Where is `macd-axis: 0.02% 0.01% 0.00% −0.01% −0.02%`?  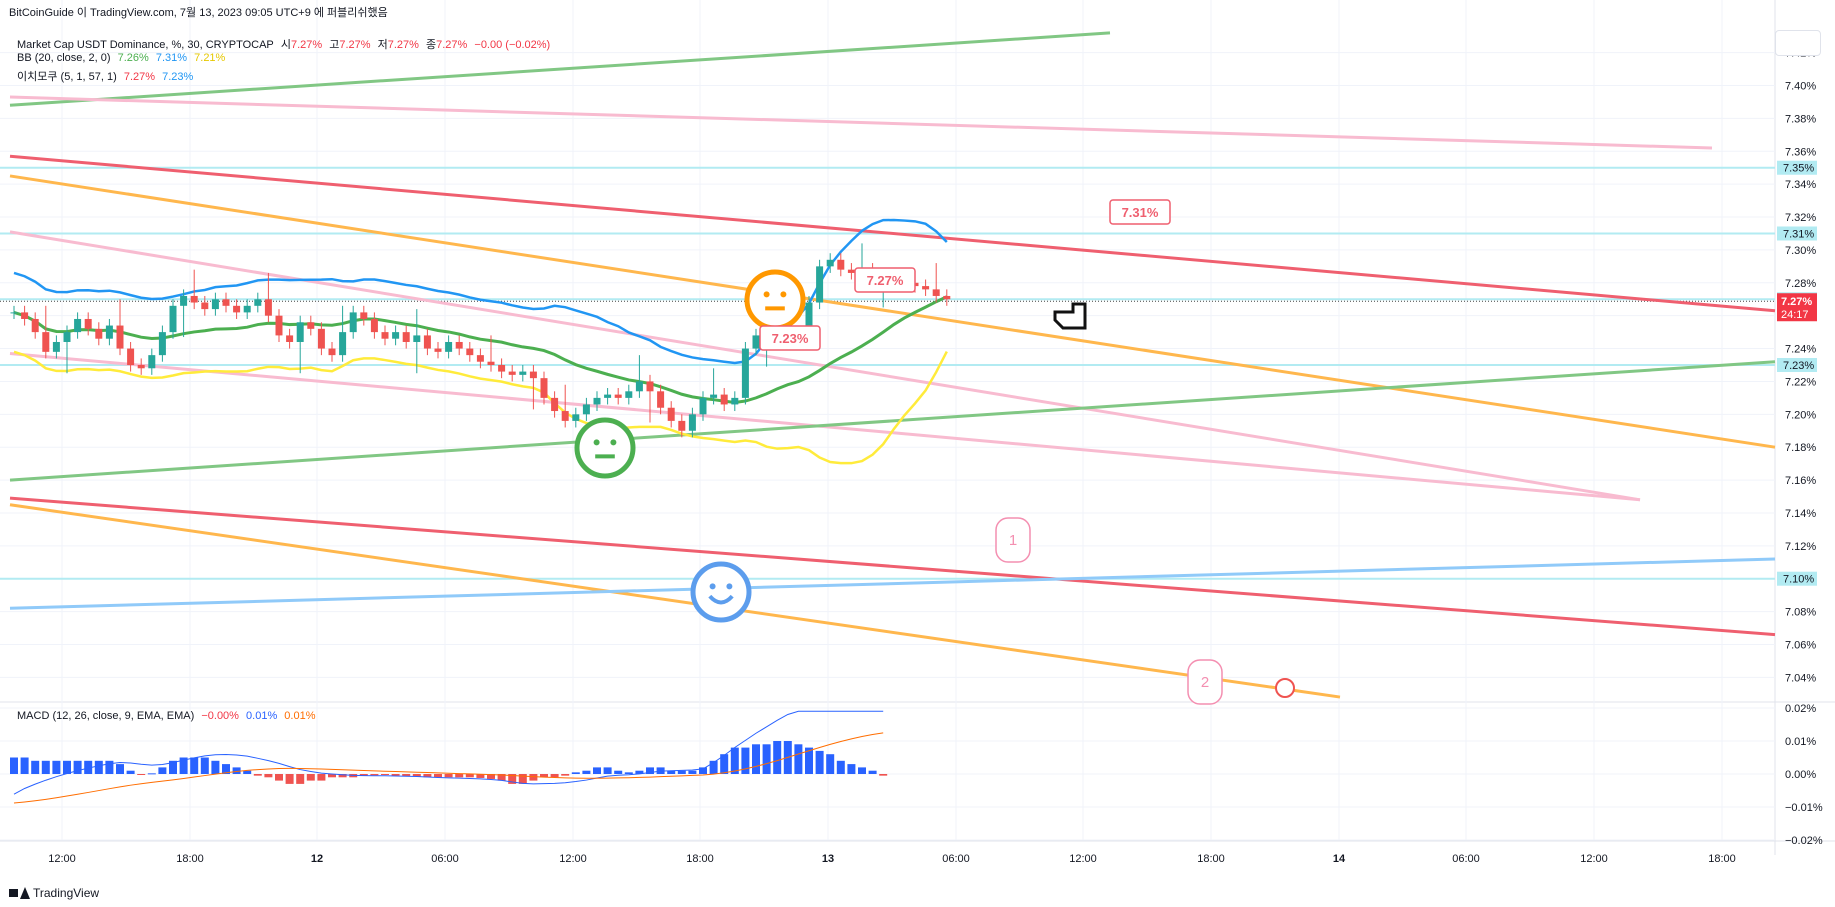 macd-axis: 0.02% 0.01% 0.00% −0.01% −0.02% is located at coordinates (1804, 775).